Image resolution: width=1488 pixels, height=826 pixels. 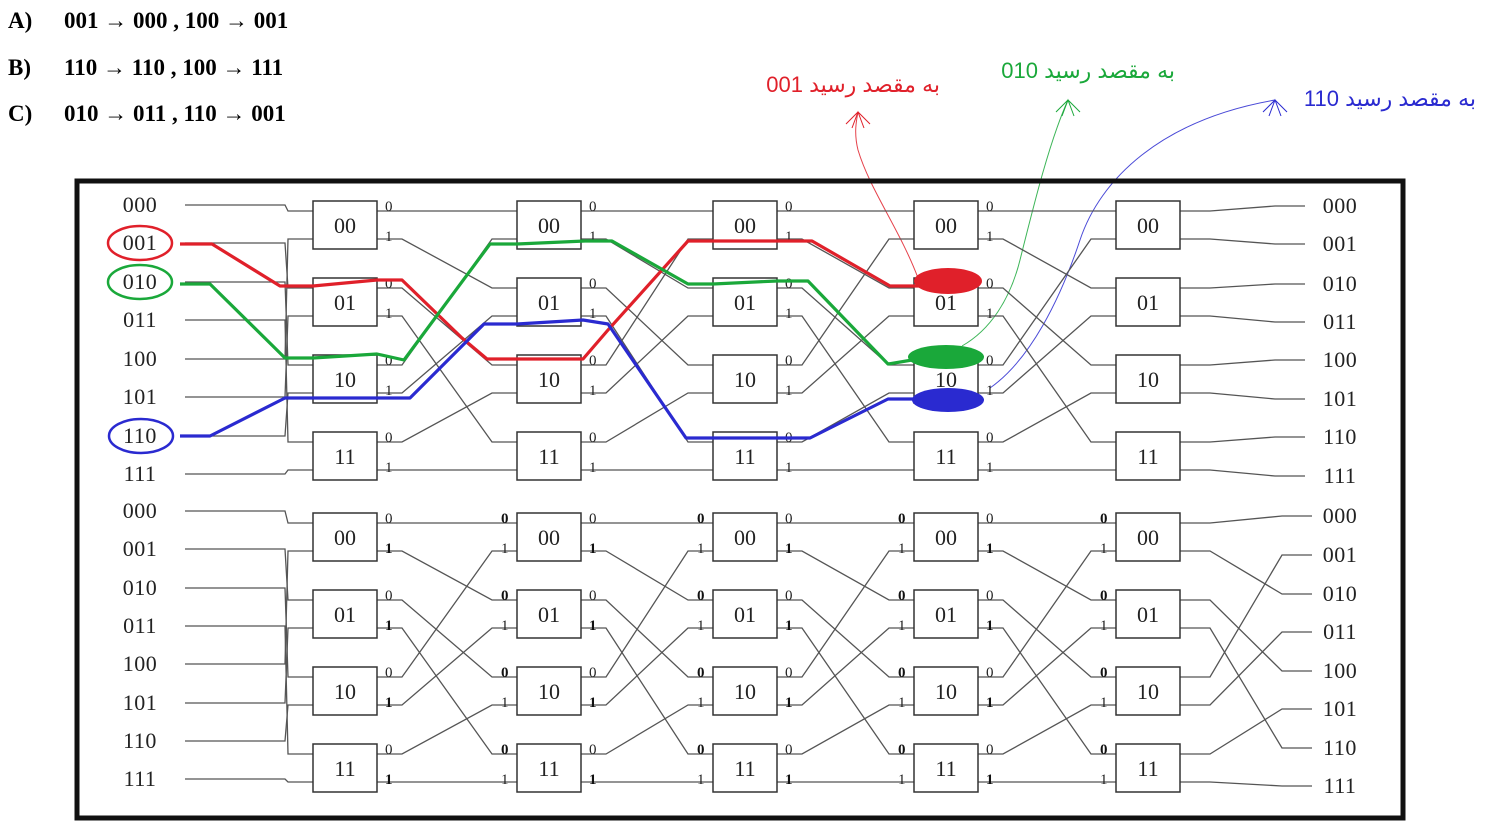 What do you see at coordinates (176, 20) in the screenshot?
I see `option-text: 001 → 000 , 100 → 001` at bounding box center [176, 20].